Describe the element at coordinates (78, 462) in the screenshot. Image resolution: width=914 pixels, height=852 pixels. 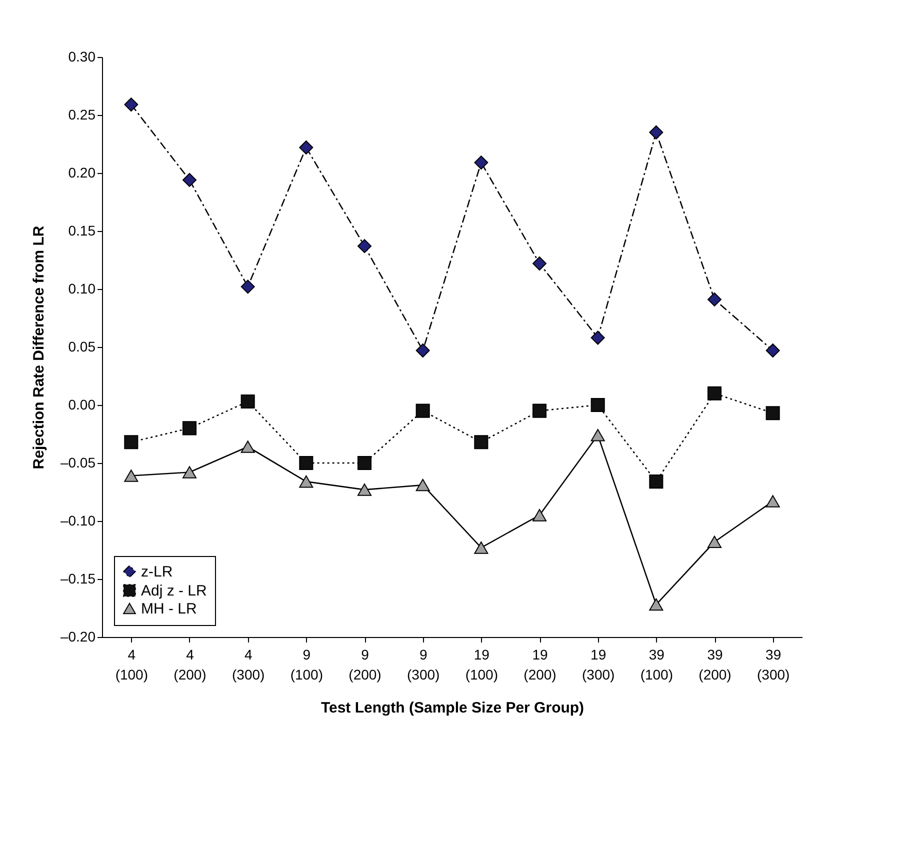
I see `y-tick-label: –0.05` at that location.